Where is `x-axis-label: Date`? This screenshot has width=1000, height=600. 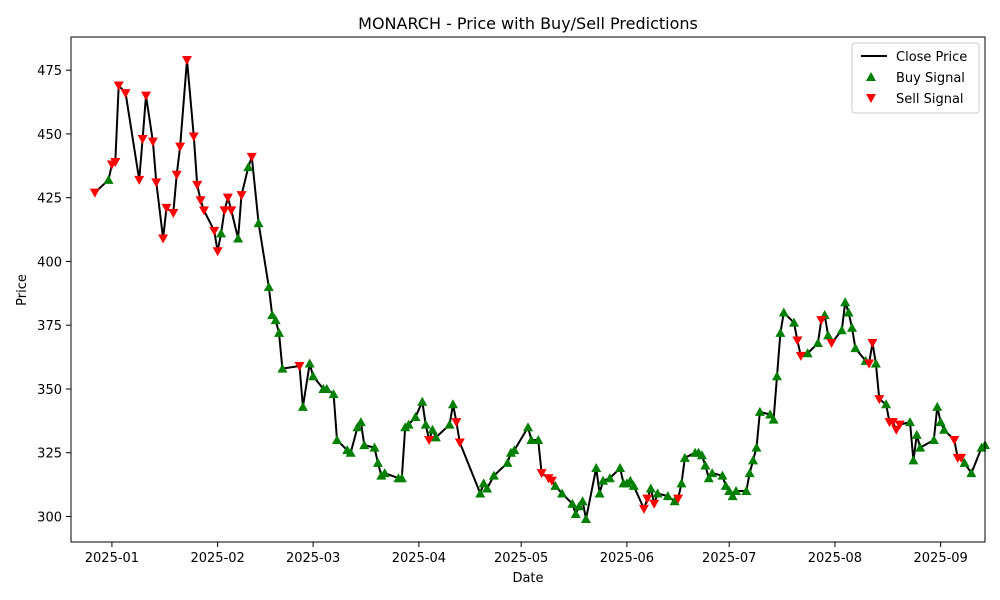 x-axis-label: Date is located at coordinates (527, 578).